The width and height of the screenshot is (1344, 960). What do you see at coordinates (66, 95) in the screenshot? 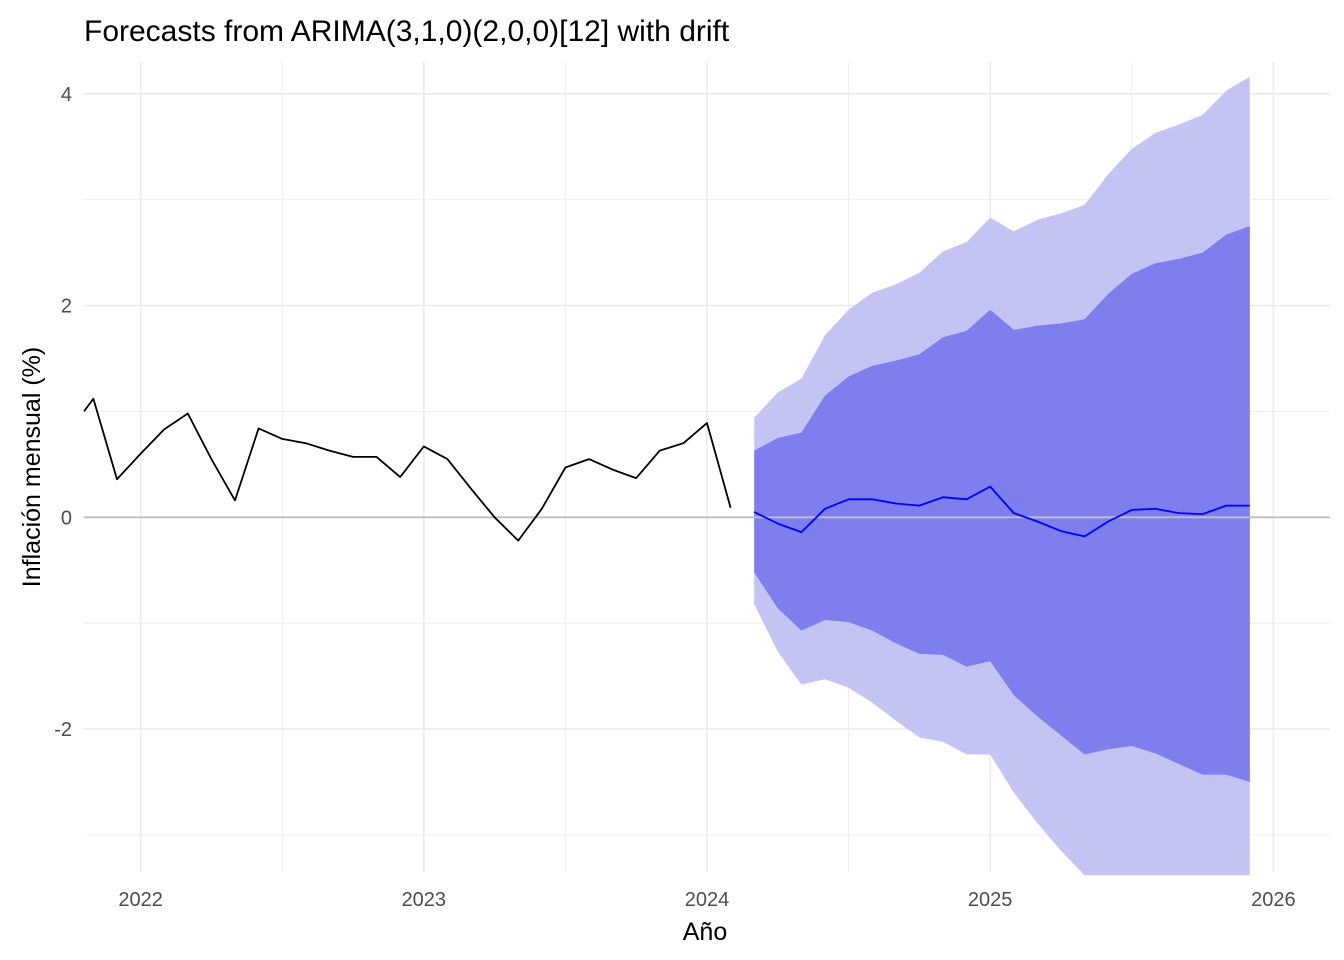
I see `y-tick-label: 4` at bounding box center [66, 95].